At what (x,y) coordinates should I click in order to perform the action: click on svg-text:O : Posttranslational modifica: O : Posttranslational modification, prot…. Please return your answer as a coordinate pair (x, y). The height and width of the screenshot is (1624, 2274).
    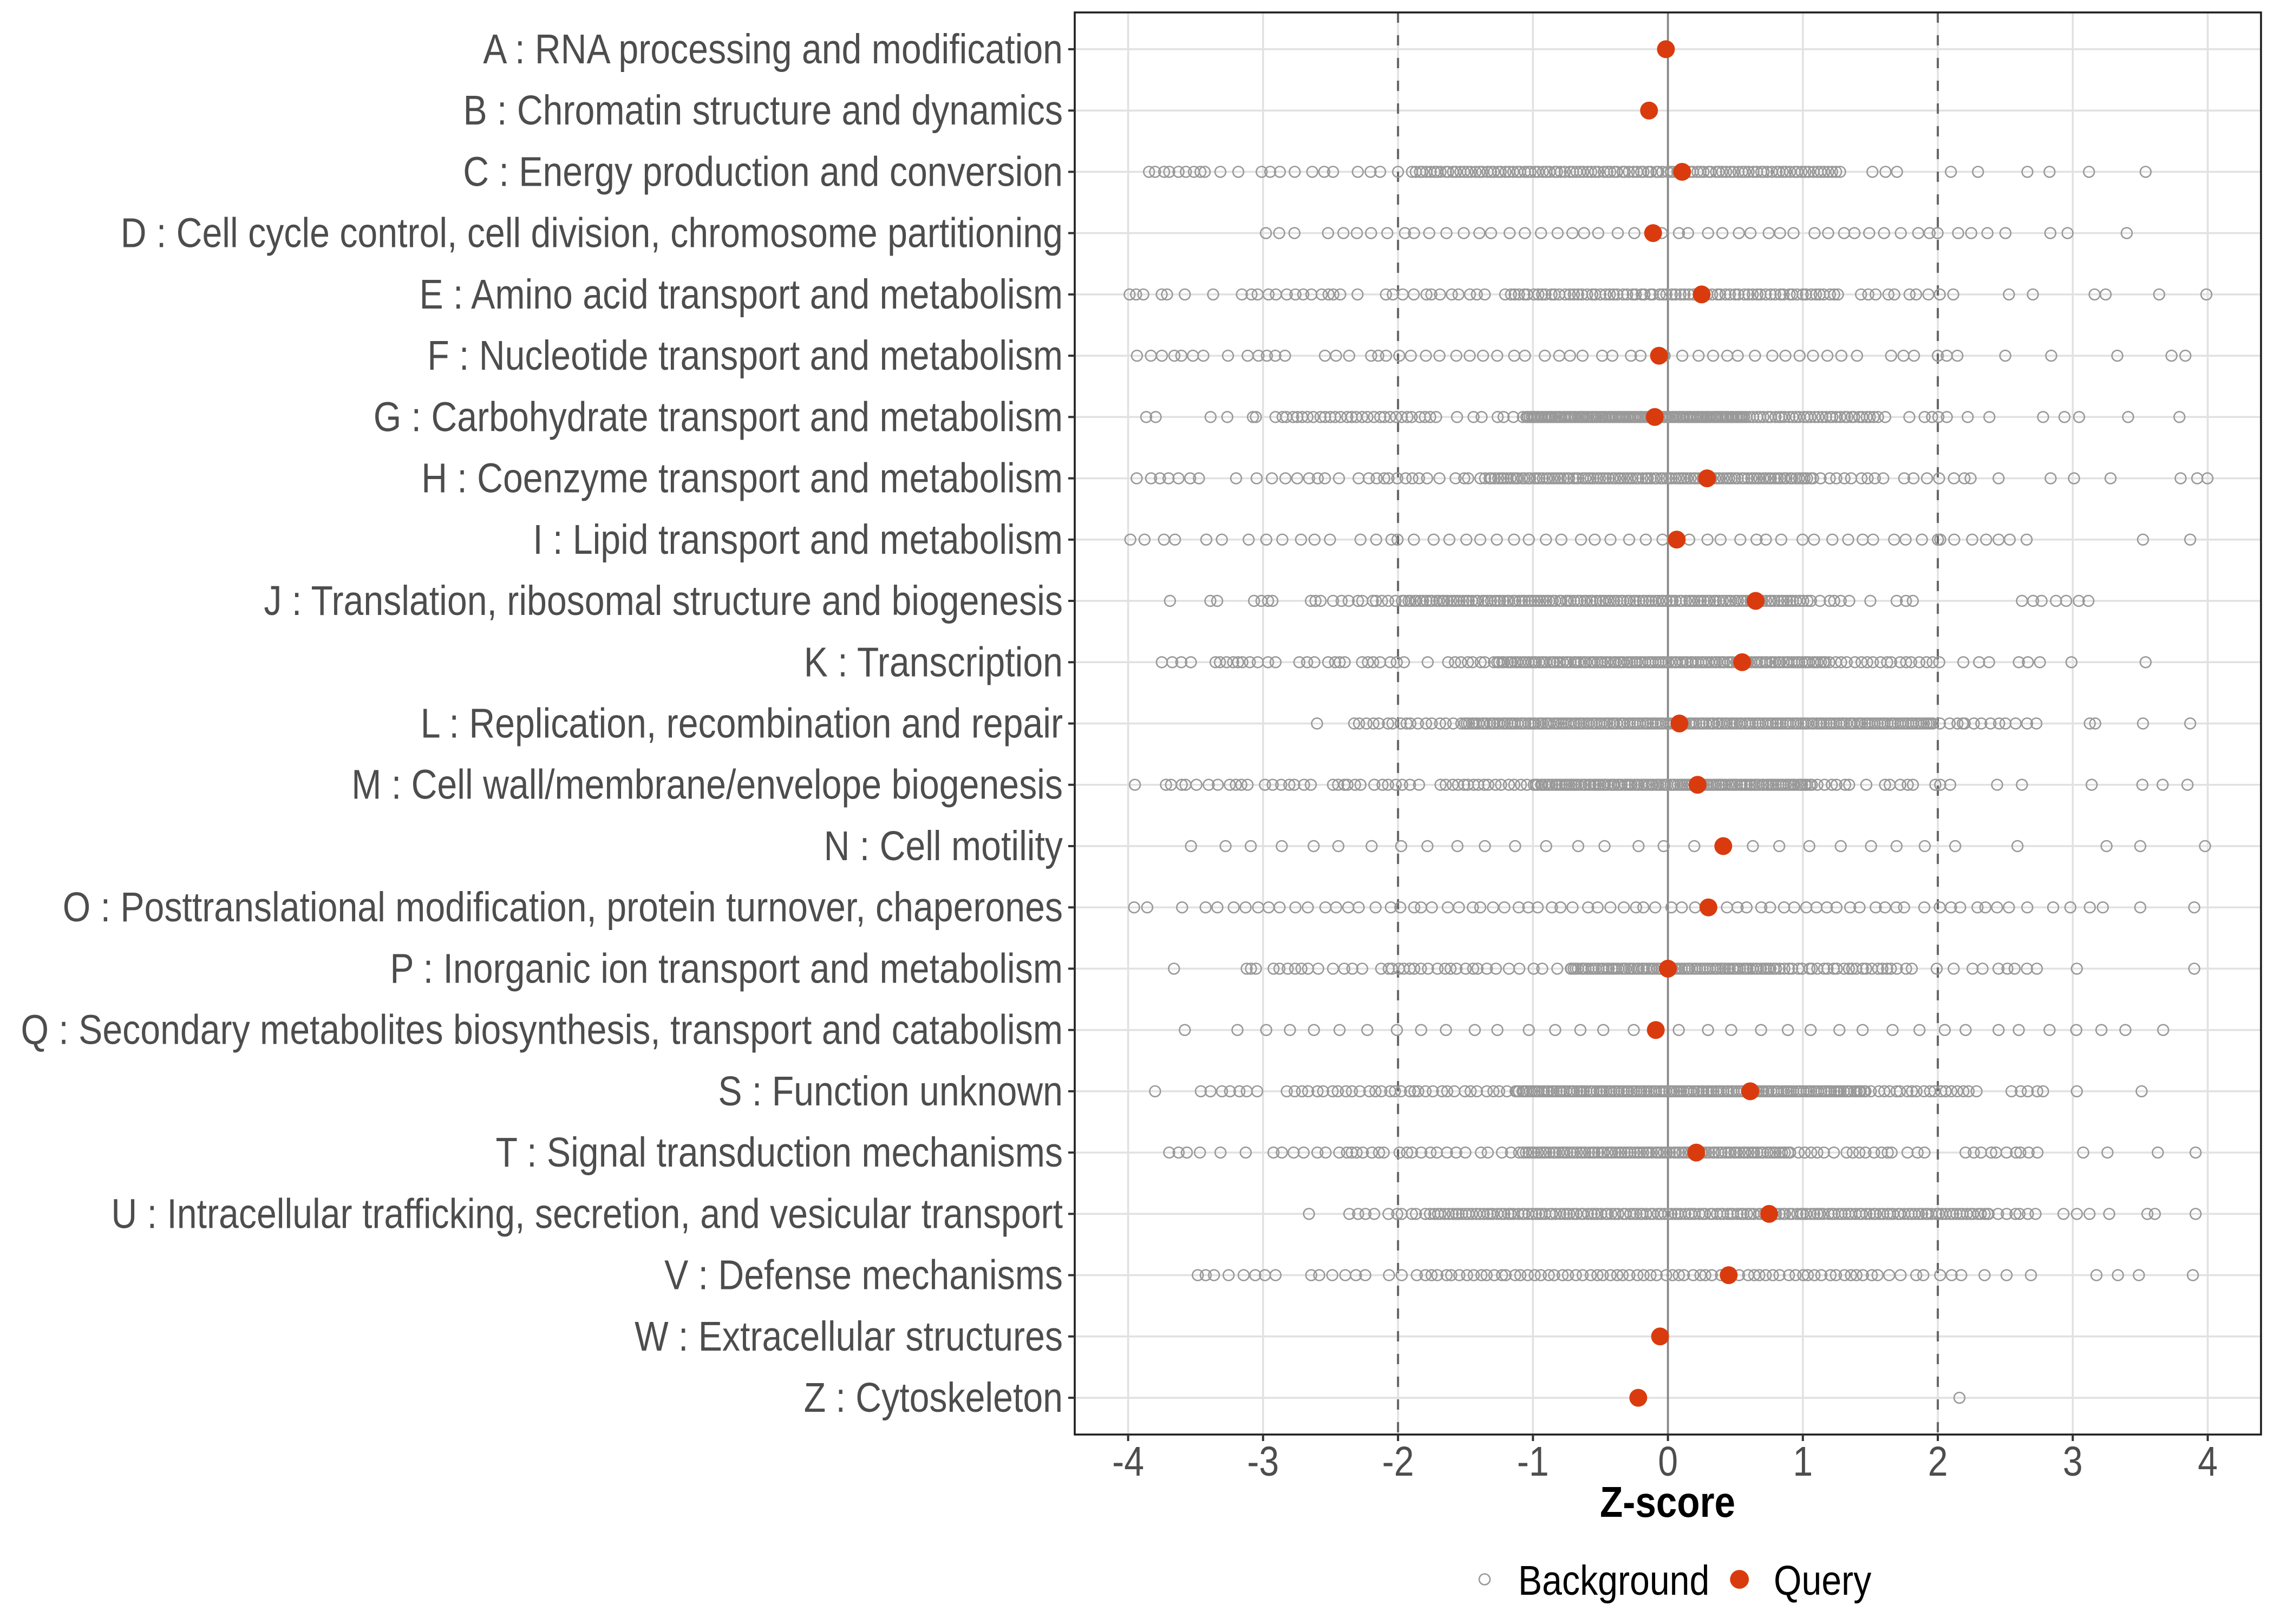
    Looking at the image, I should click on (563, 908).